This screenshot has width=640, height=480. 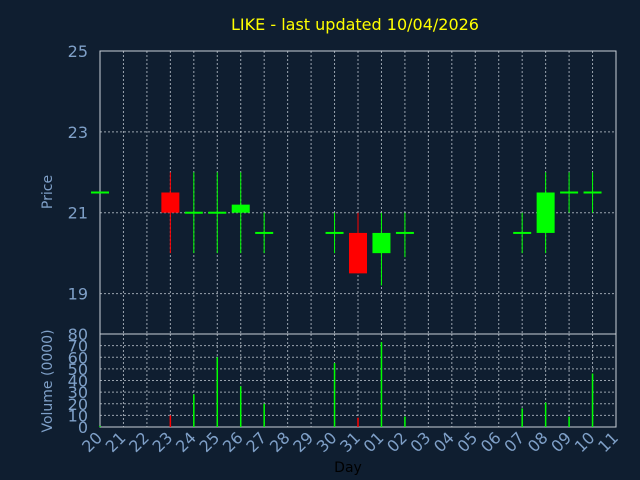 What do you see at coordinates (78, 415) in the screenshot?
I see `volume-tick-label: 10` at bounding box center [78, 415].